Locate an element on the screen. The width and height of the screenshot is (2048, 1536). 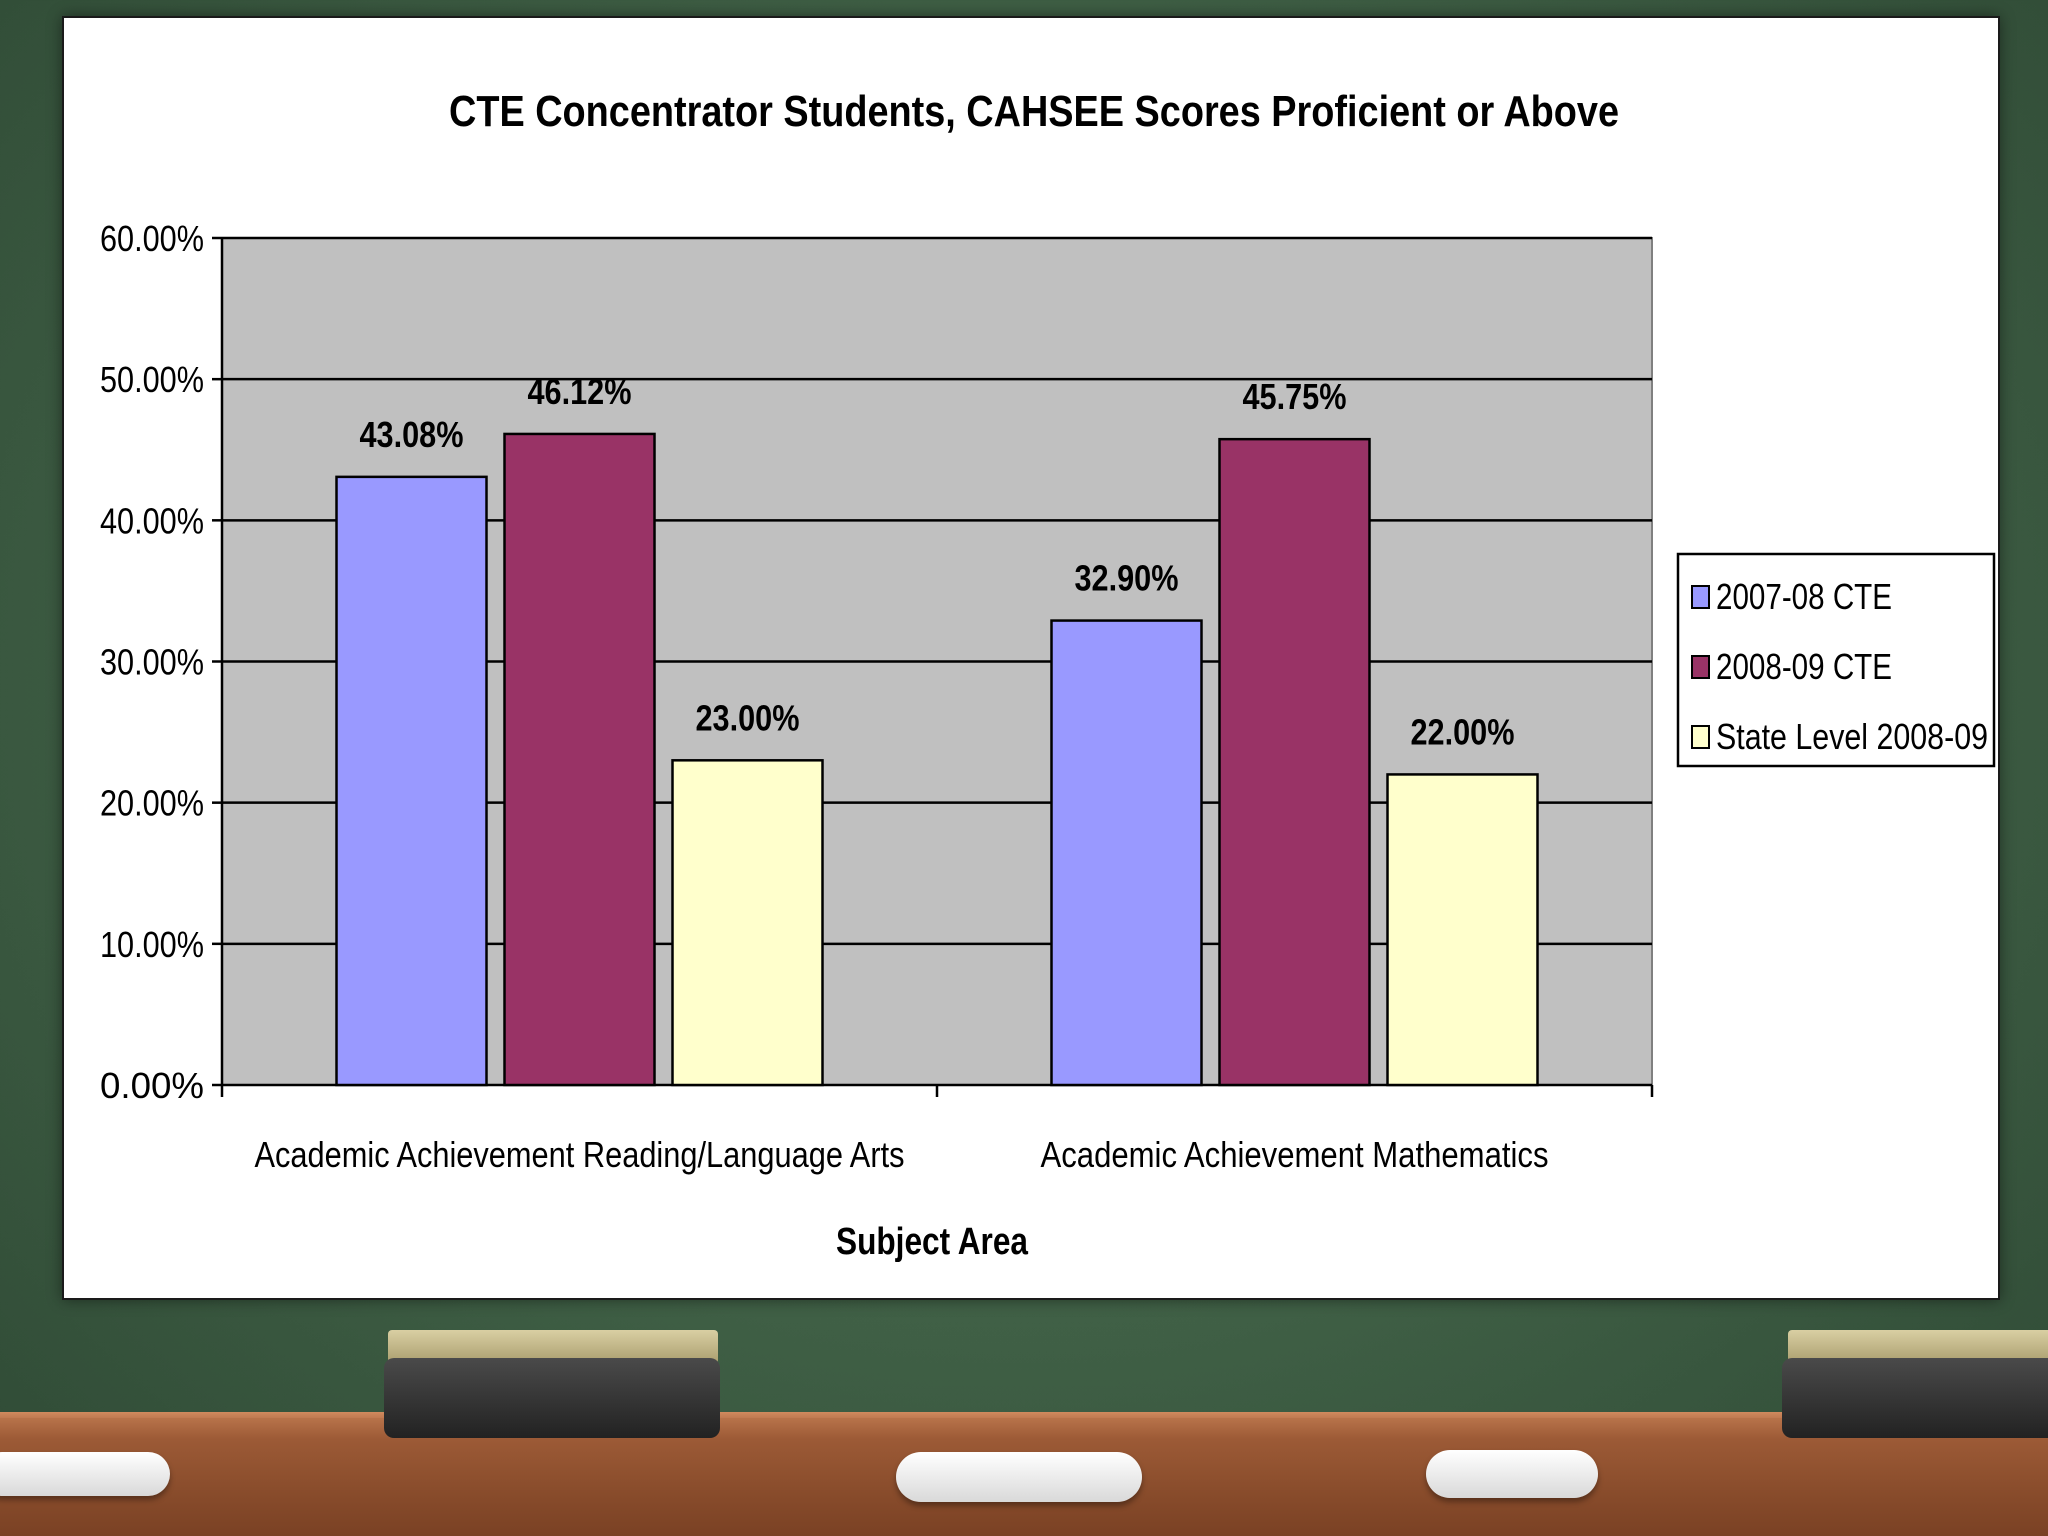
data-label: 45.75% is located at coordinates (1295, 396).